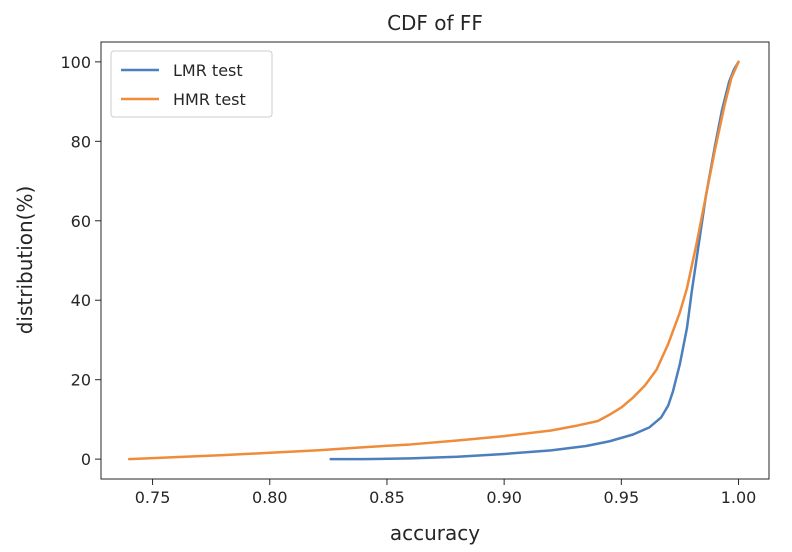  Describe the element at coordinates (446, 493) in the screenshot. I see `x-axis: 0.75 0.80 0.85 0.90 0.95 1.00` at that location.